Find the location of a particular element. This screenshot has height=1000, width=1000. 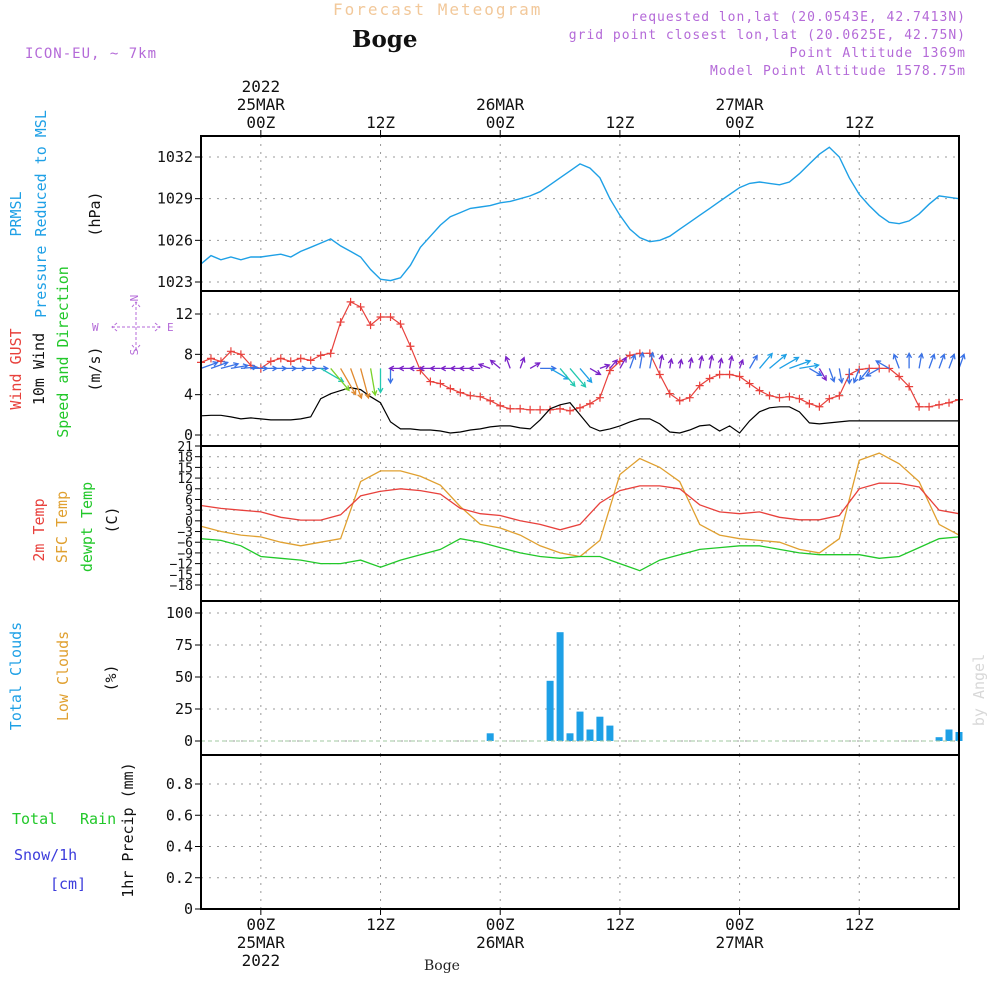

ylabel-celsius: (C) is located at coordinates (112, 519).